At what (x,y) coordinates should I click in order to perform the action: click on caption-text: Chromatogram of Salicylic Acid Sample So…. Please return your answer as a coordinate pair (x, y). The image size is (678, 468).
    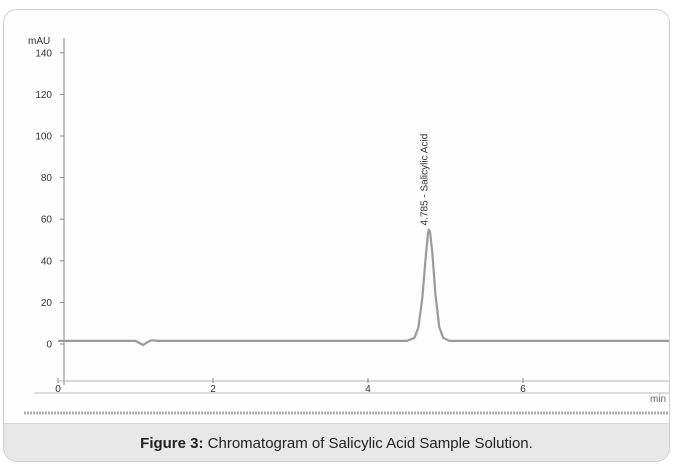
    Looking at the image, I should click on (370, 443).